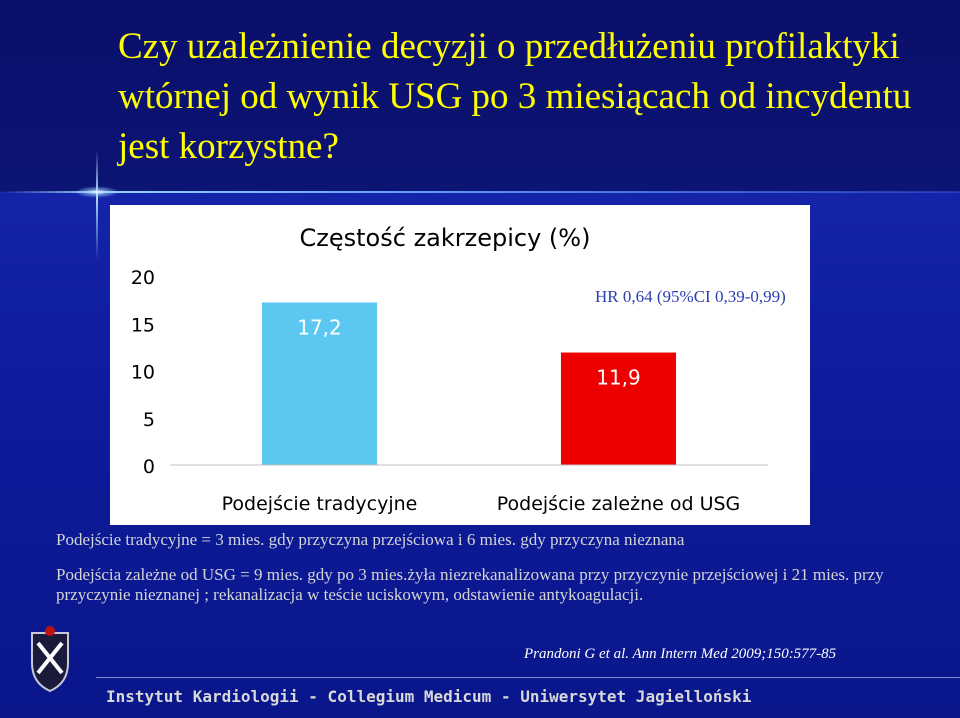 The height and width of the screenshot is (718, 960). Describe the element at coordinates (480, 192) in the screenshot. I see `decorative-line` at that location.